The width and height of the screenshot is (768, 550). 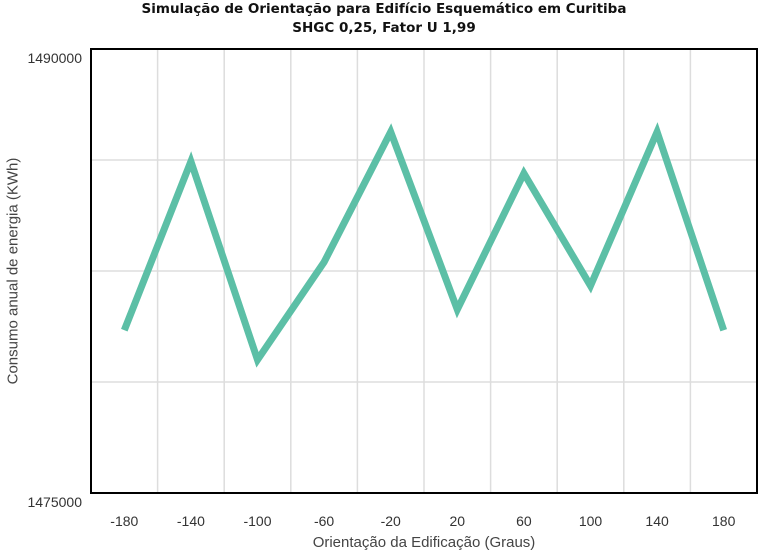 What do you see at coordinates (54, 280) in the screenshot?
I see `y-tick-labels: 1490000 1475000` at bounding box center [54, 280].